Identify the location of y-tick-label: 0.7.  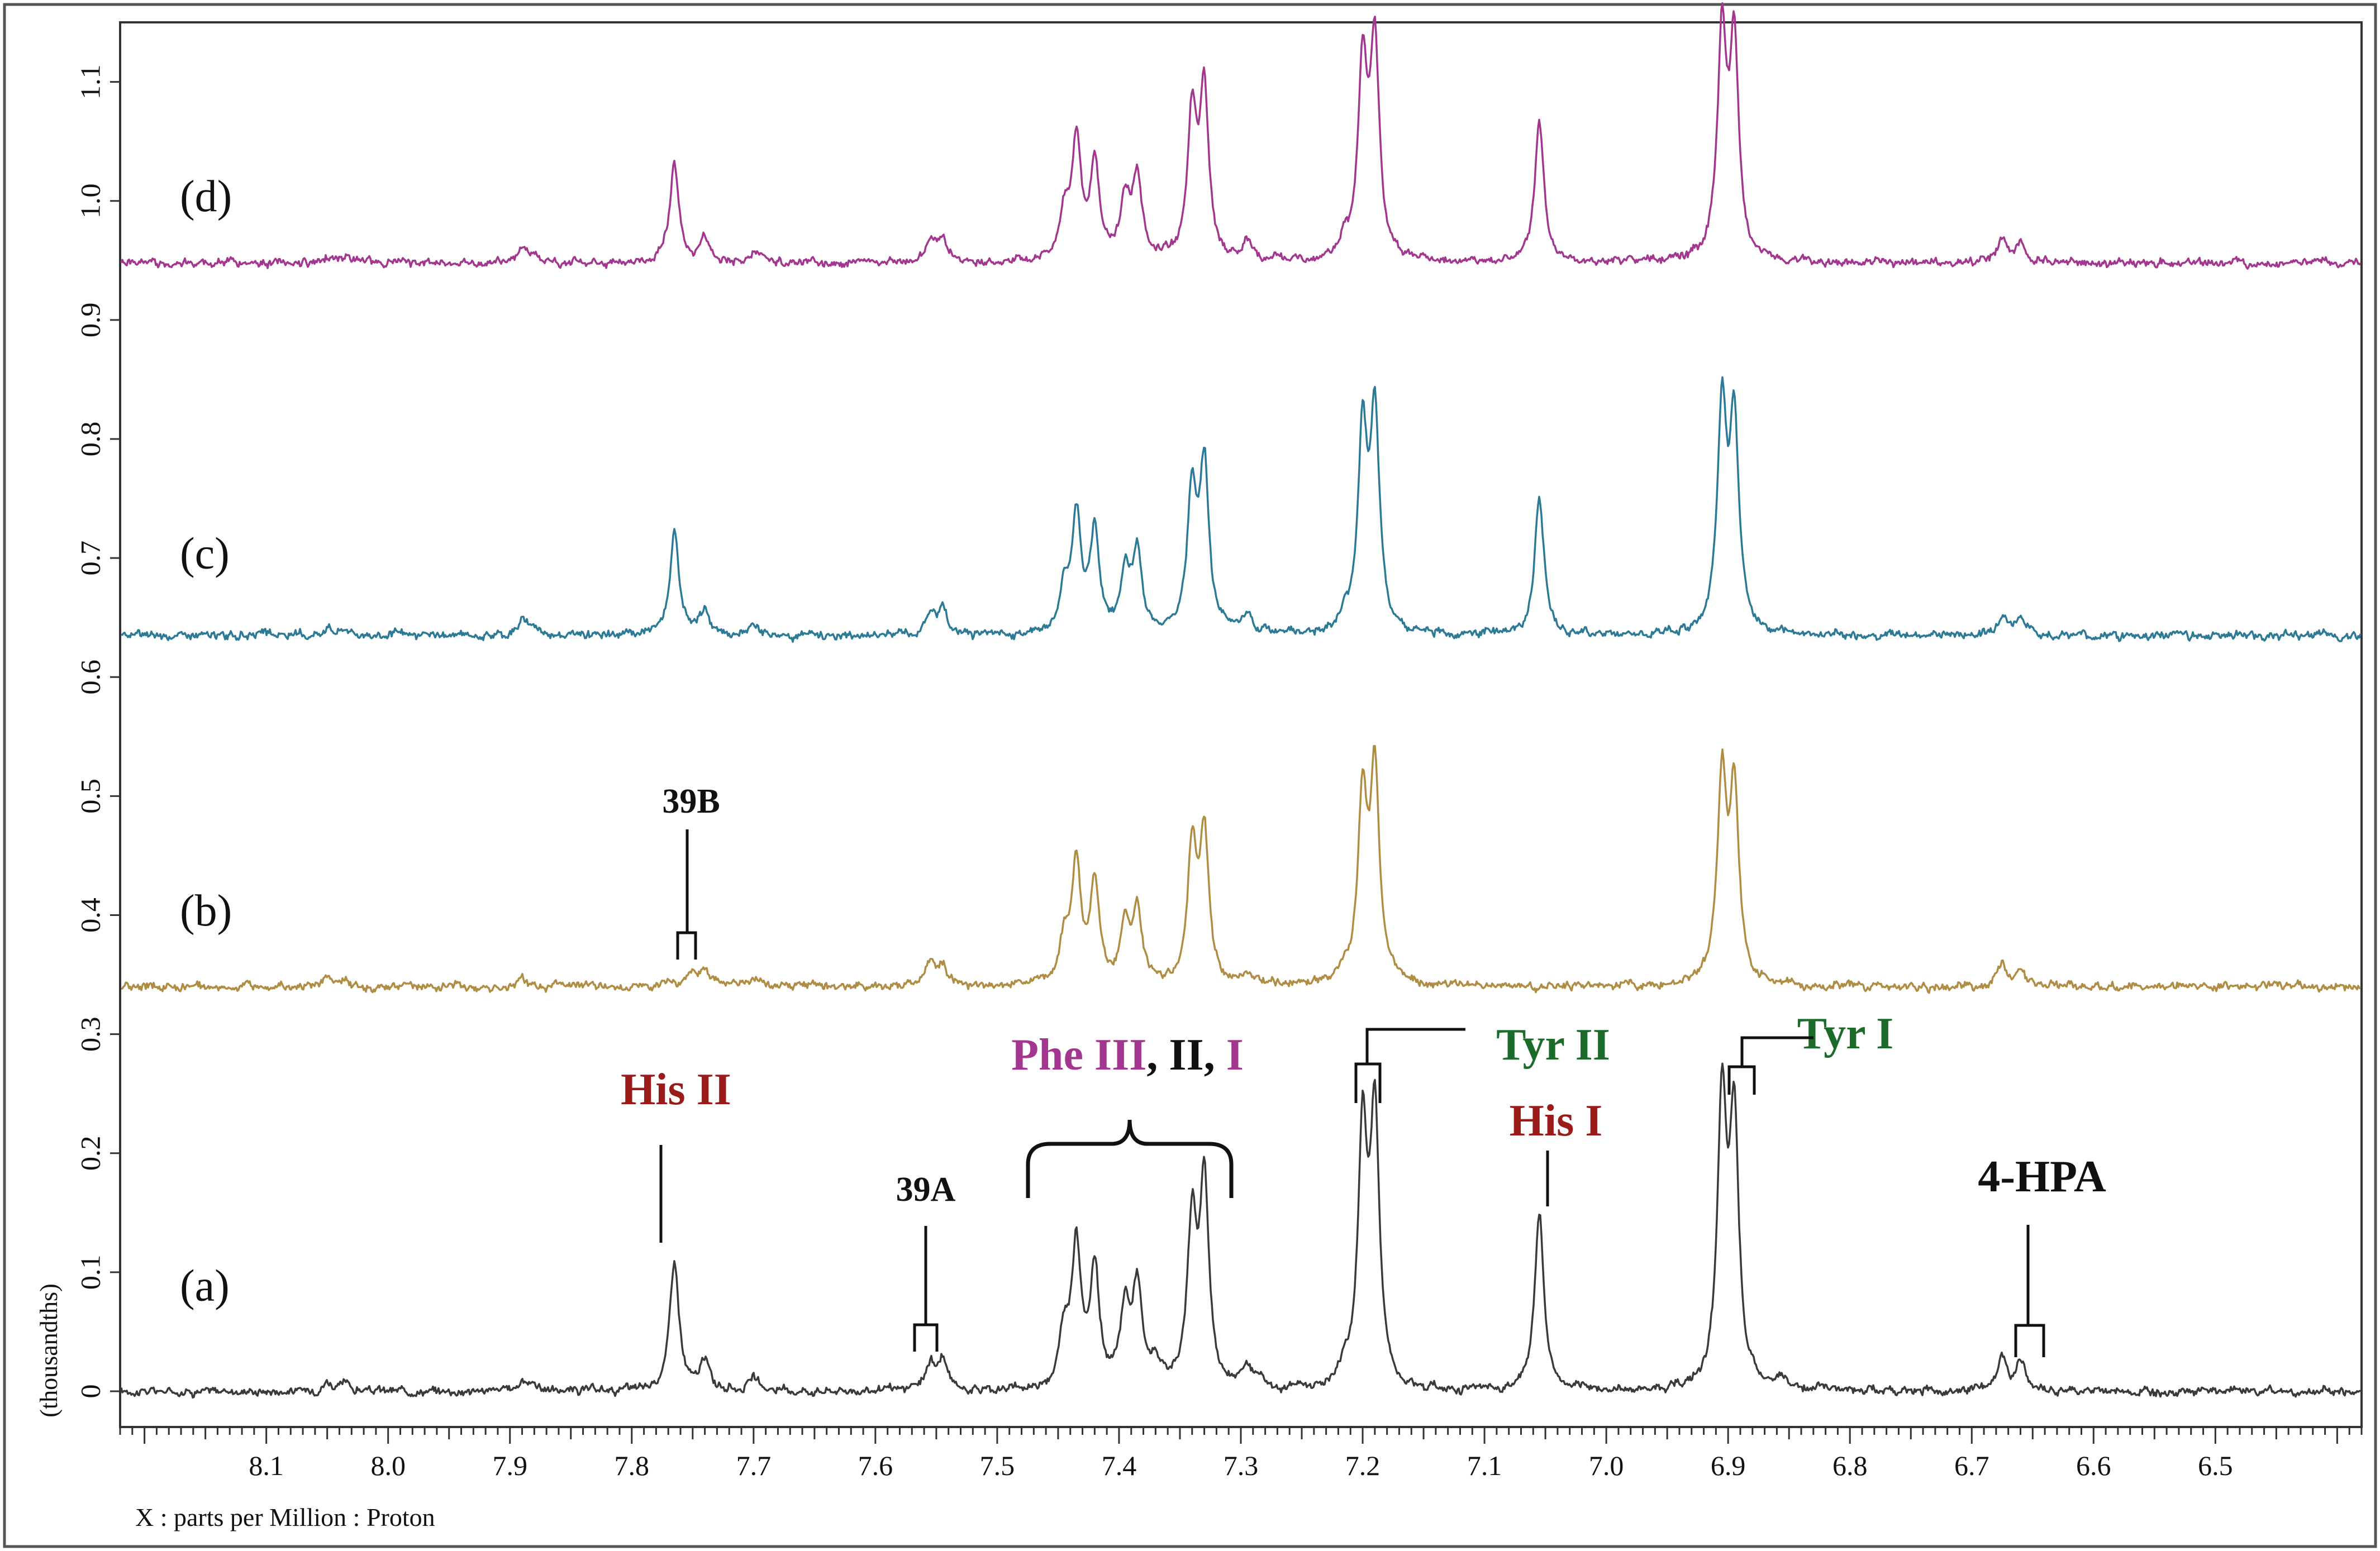
(90, 558).